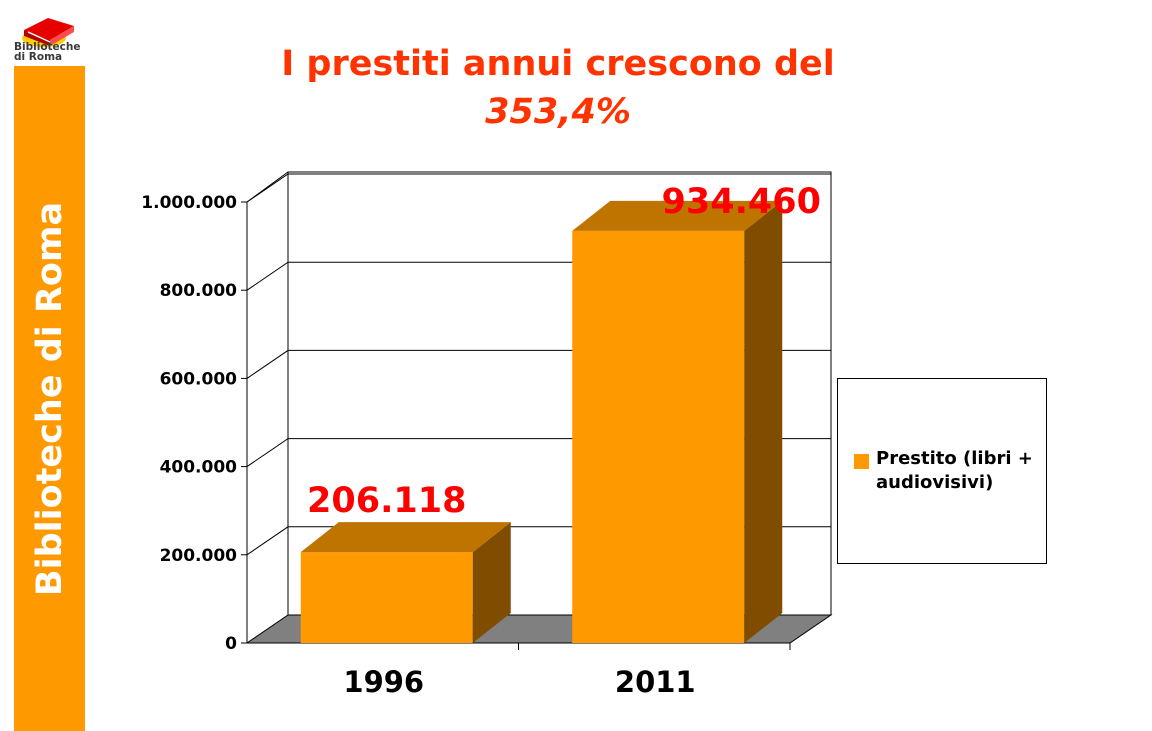 This screenshot has width=1152, height=731. I want to click on logo-text: Biblioteche di Roma, so click(47, 52).